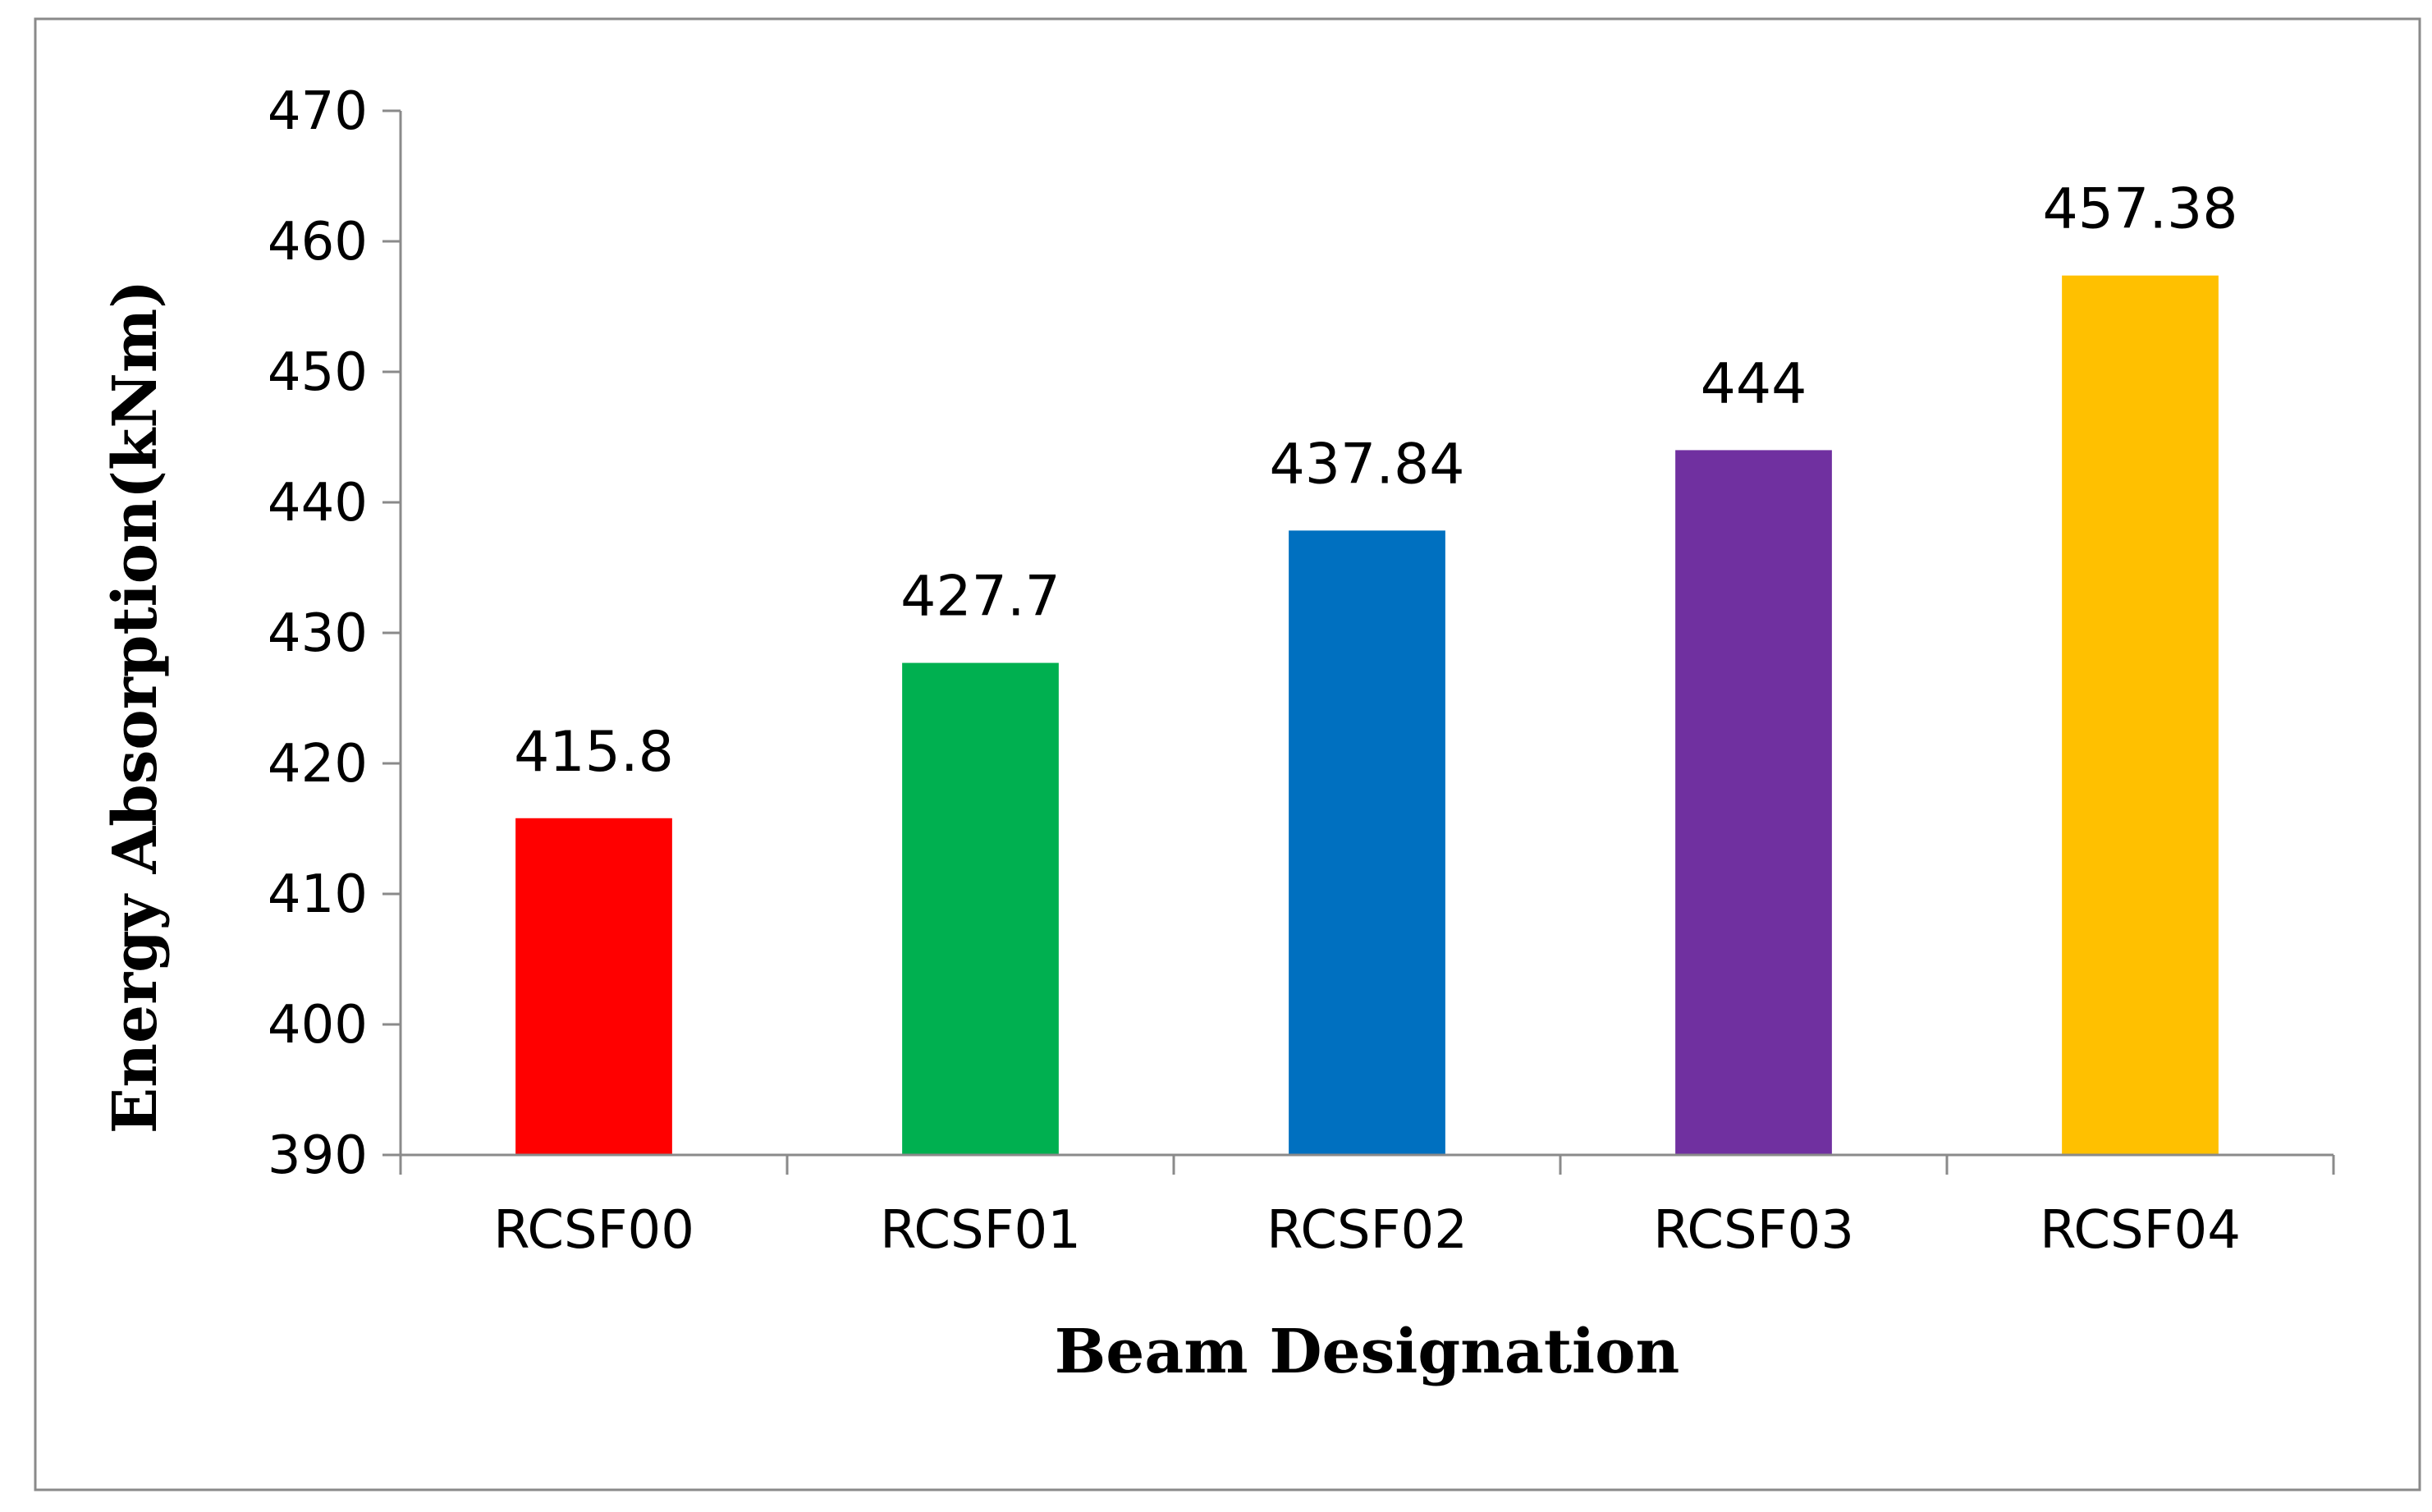  What do you see at coordinates (1367, 1352) in the screenshot?
I see `x-axis-title: Beam Designation` at bounding box center [1367, 1352].